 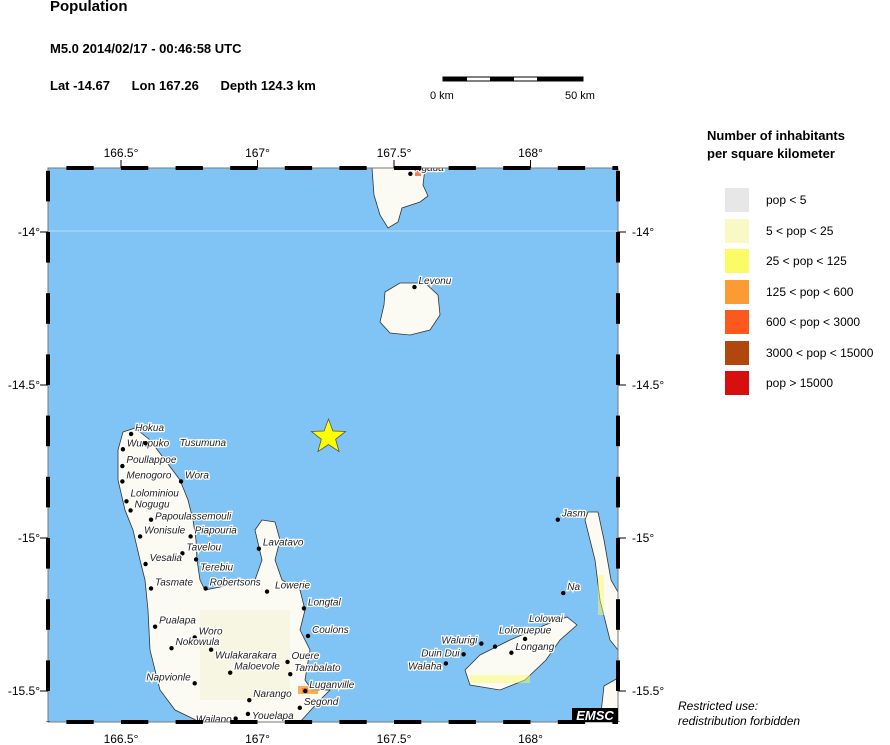 I want to click on city-marker: Hokua, so click(x=147, y=429).